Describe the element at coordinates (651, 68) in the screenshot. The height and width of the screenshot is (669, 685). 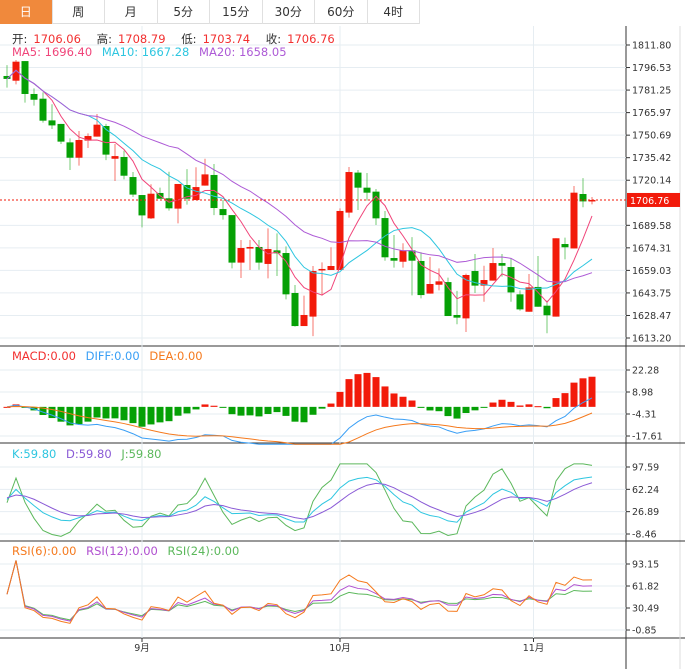
I see `price-axis-label: 1796.53` at that location.